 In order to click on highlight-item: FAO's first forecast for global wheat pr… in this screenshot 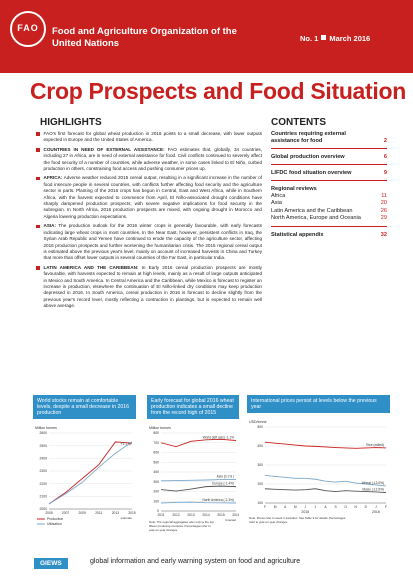, I will do `click(149, 137)`.